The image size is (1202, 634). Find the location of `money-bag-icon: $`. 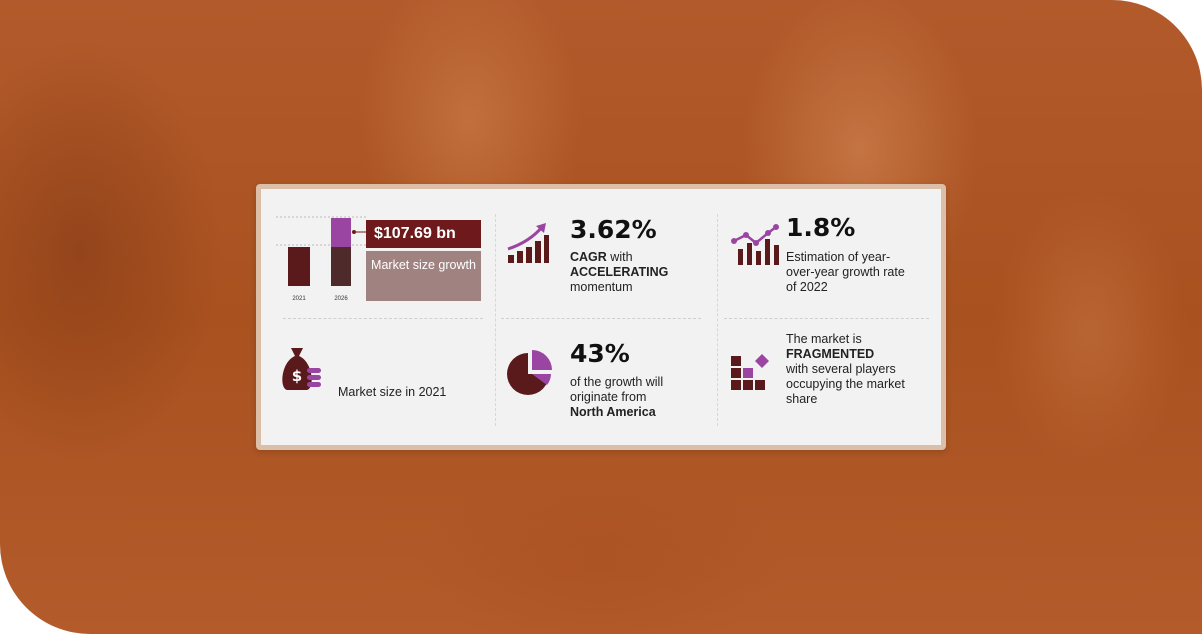

money-bag-icon: $ is located at coordinates (301, 369).